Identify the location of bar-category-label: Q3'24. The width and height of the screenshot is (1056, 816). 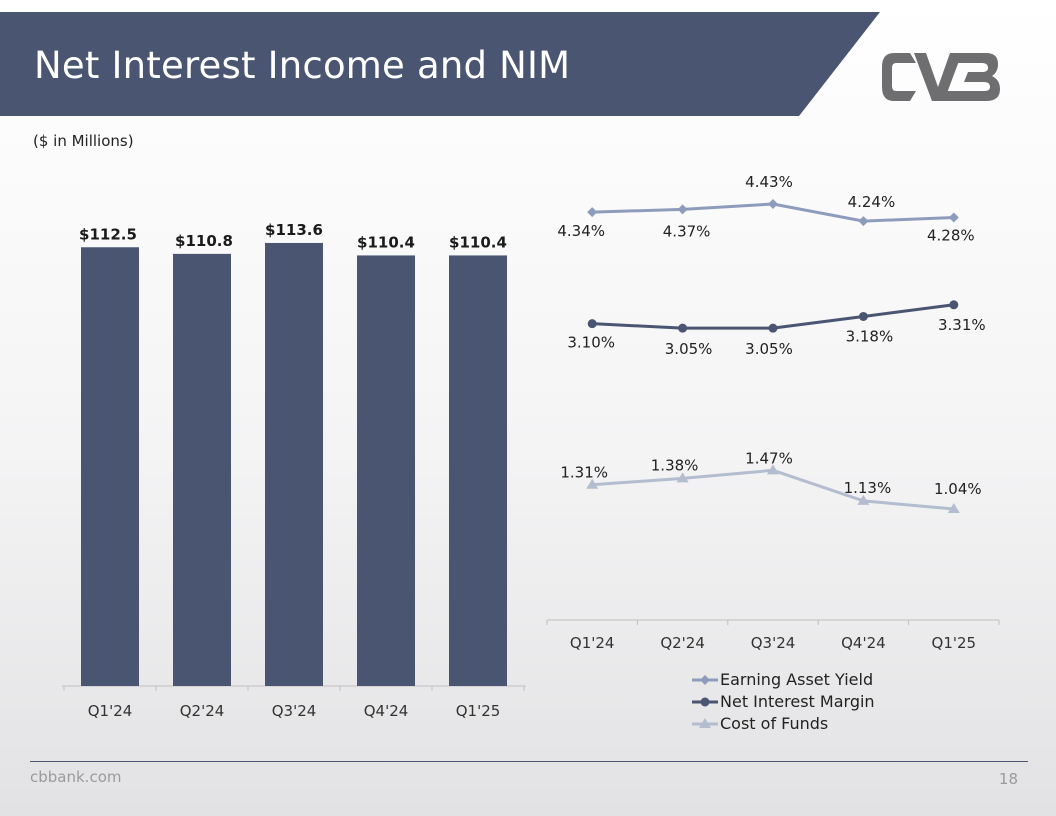
(294, 711).